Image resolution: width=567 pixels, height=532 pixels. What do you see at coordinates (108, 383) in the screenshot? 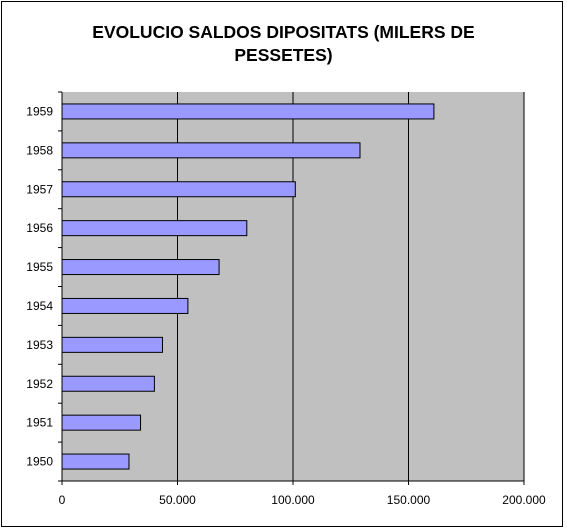
I see `bar-1952` at bounding box center [108, 383].